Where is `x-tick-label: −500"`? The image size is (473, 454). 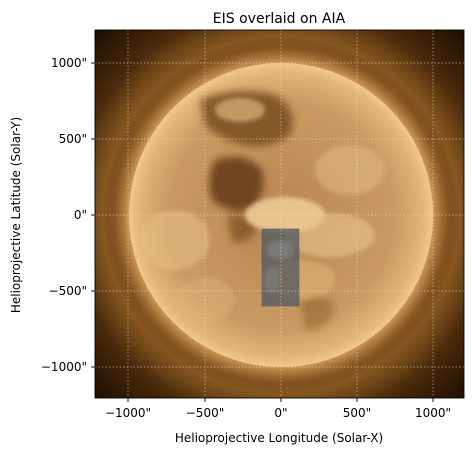 x-tick-label: −500" is located at coordinates (205, 413).